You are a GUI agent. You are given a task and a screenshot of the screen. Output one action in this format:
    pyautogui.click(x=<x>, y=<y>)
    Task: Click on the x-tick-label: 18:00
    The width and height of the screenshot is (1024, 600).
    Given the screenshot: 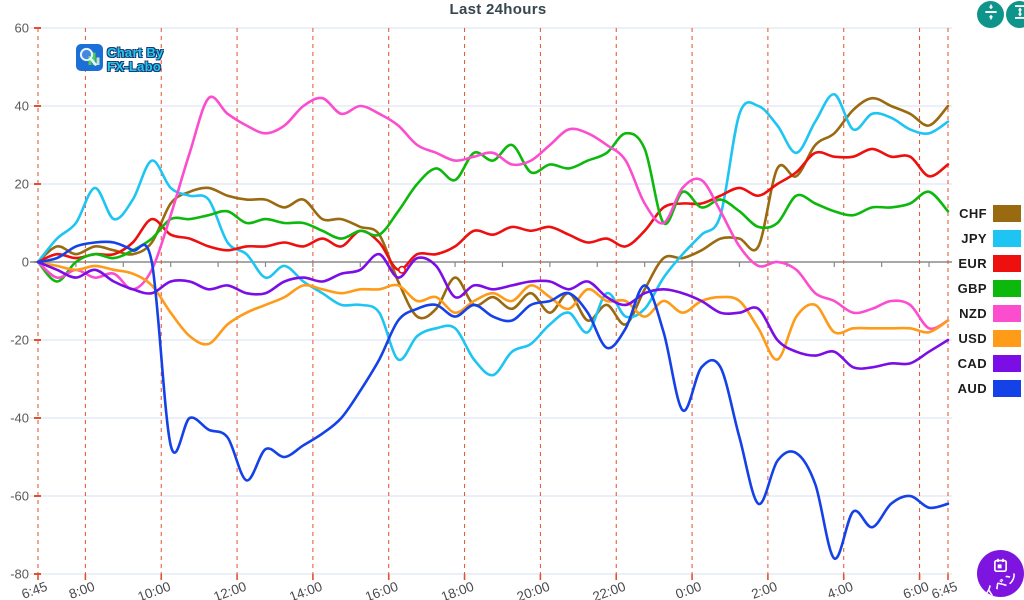 What is the action you would take?
    pyautogui.click(x=457, y=589)
    